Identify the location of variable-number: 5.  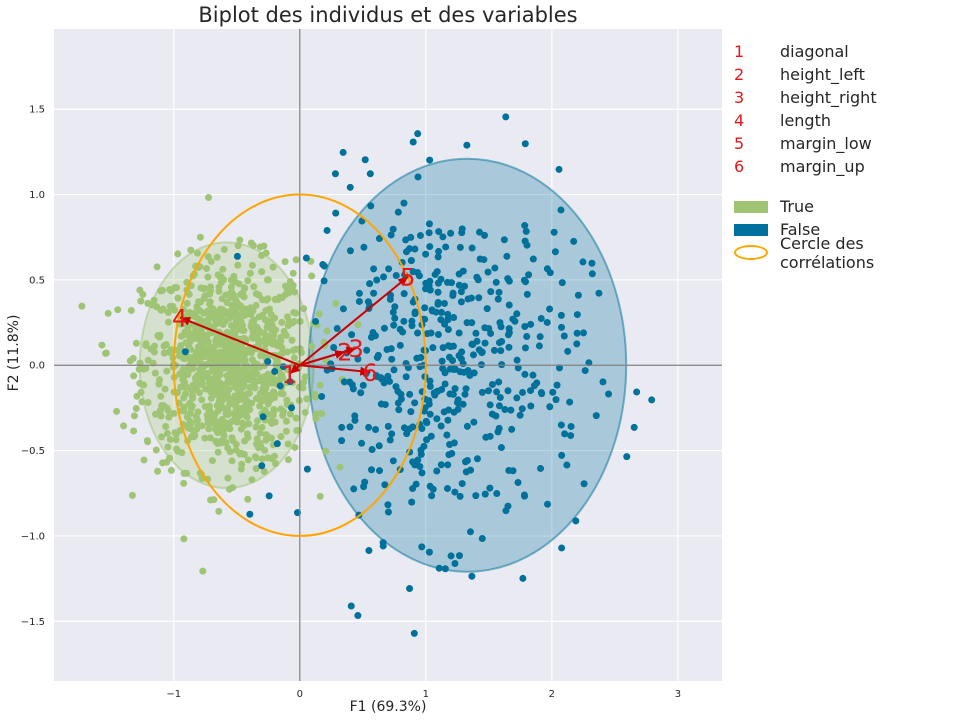
(739, 143).